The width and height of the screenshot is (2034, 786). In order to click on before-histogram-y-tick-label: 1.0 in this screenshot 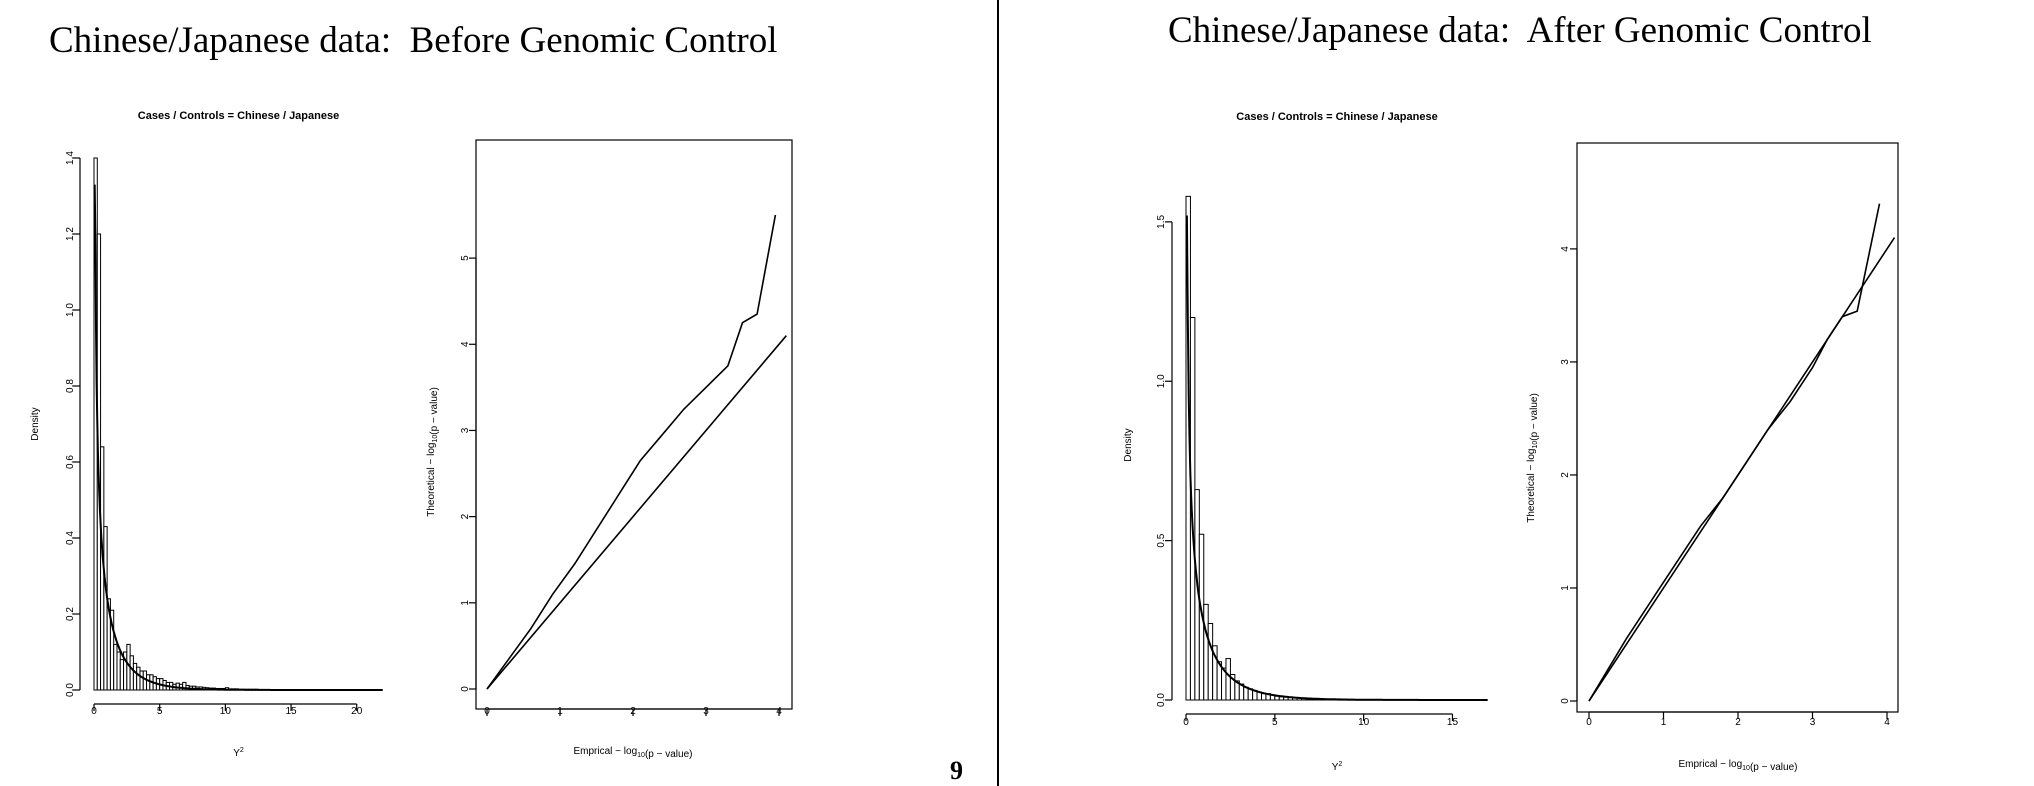, I will do `click(70, 310)`.